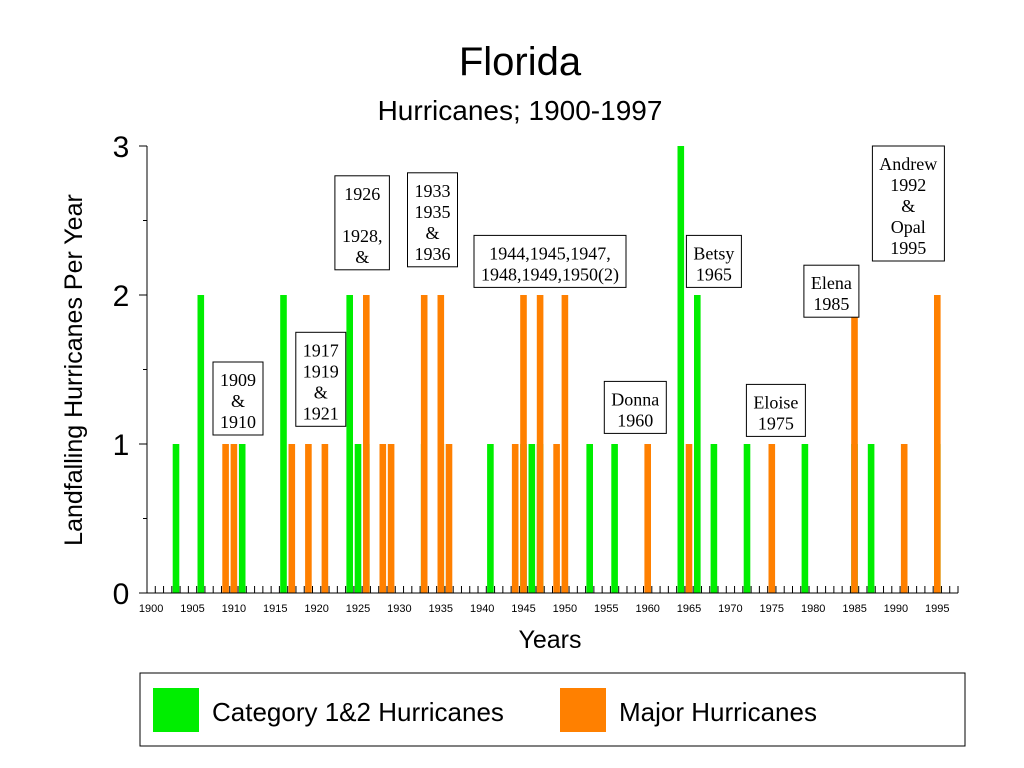  Describe the element at coordinates (854, 609) in the screenshot. I see `x-tick-label: 1985` at that location.